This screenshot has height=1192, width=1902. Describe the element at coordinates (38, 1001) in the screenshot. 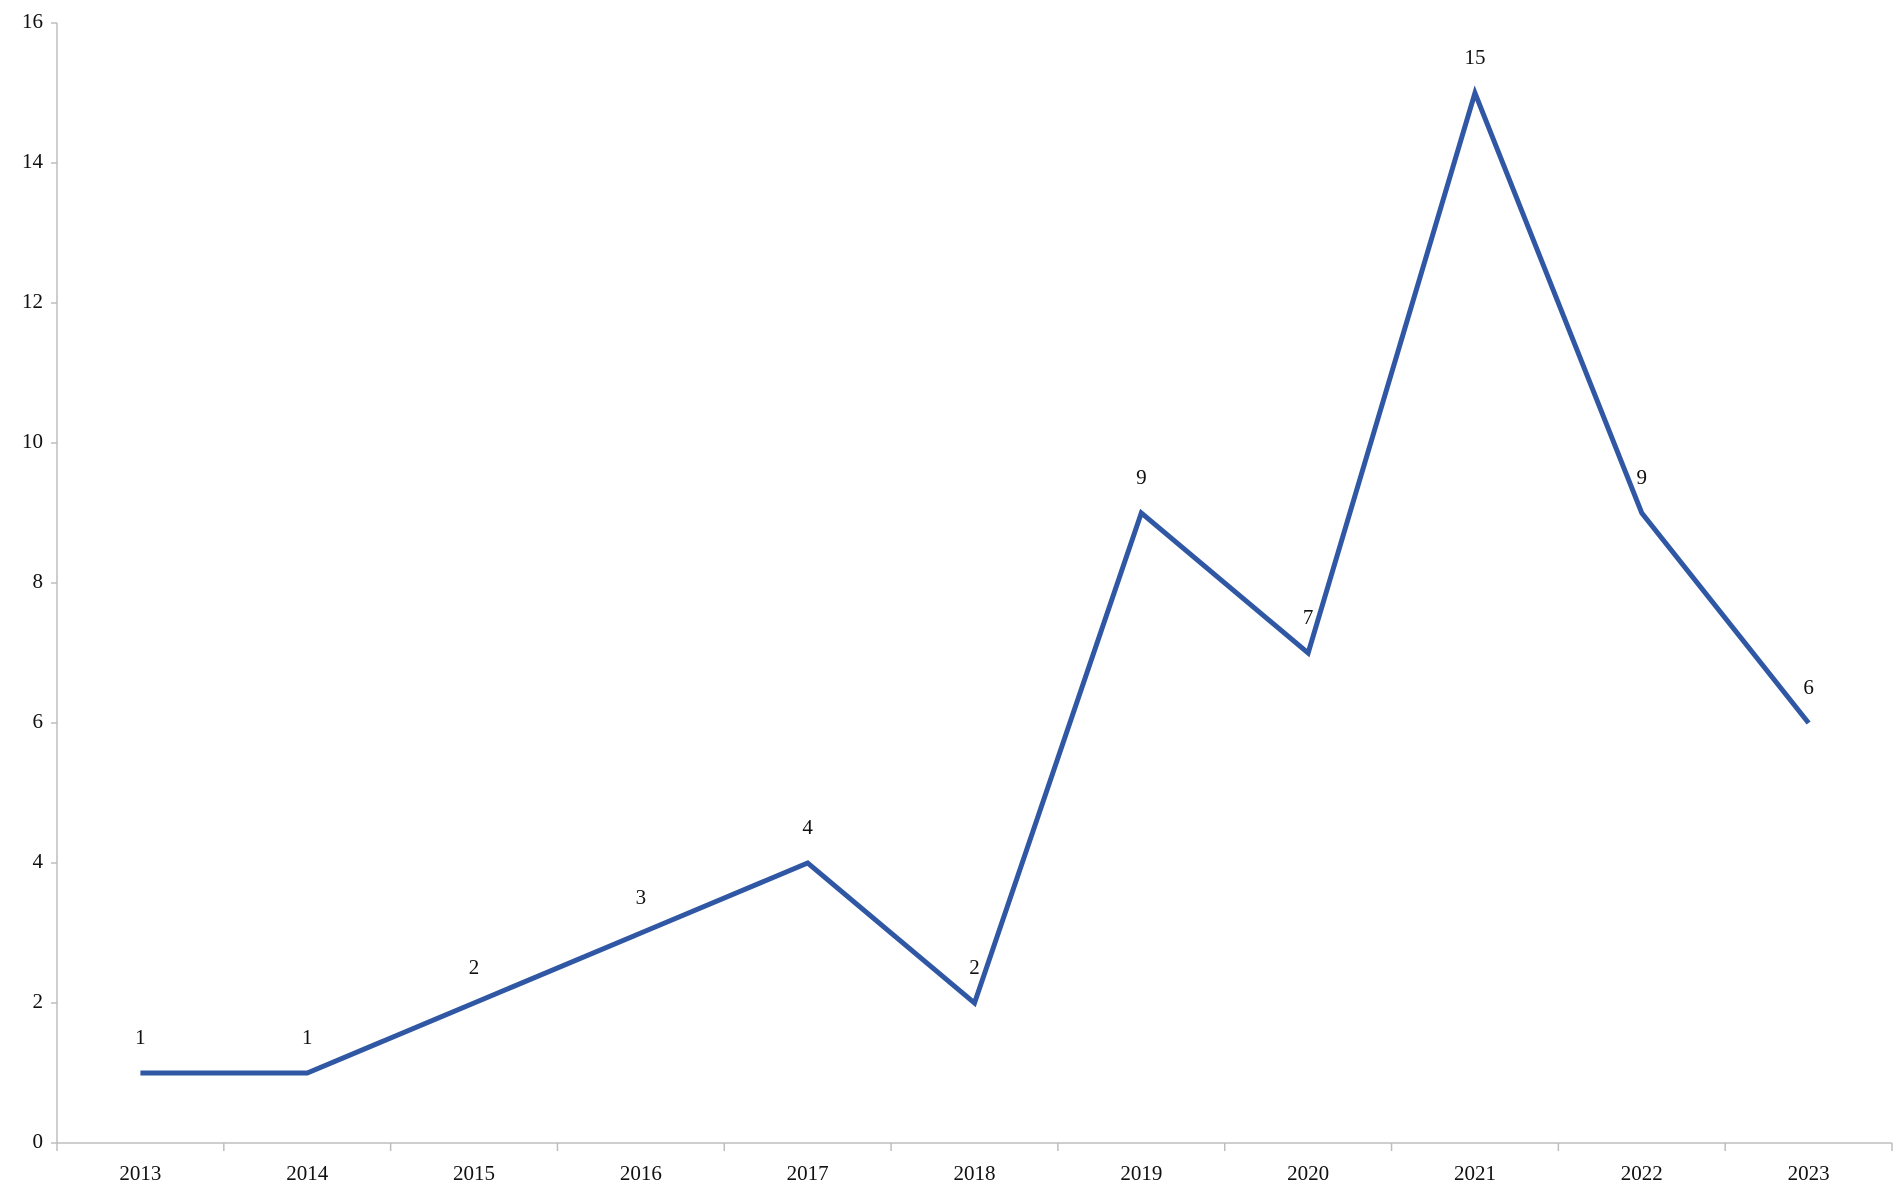

I see `y-tick-label: 2` at that location.